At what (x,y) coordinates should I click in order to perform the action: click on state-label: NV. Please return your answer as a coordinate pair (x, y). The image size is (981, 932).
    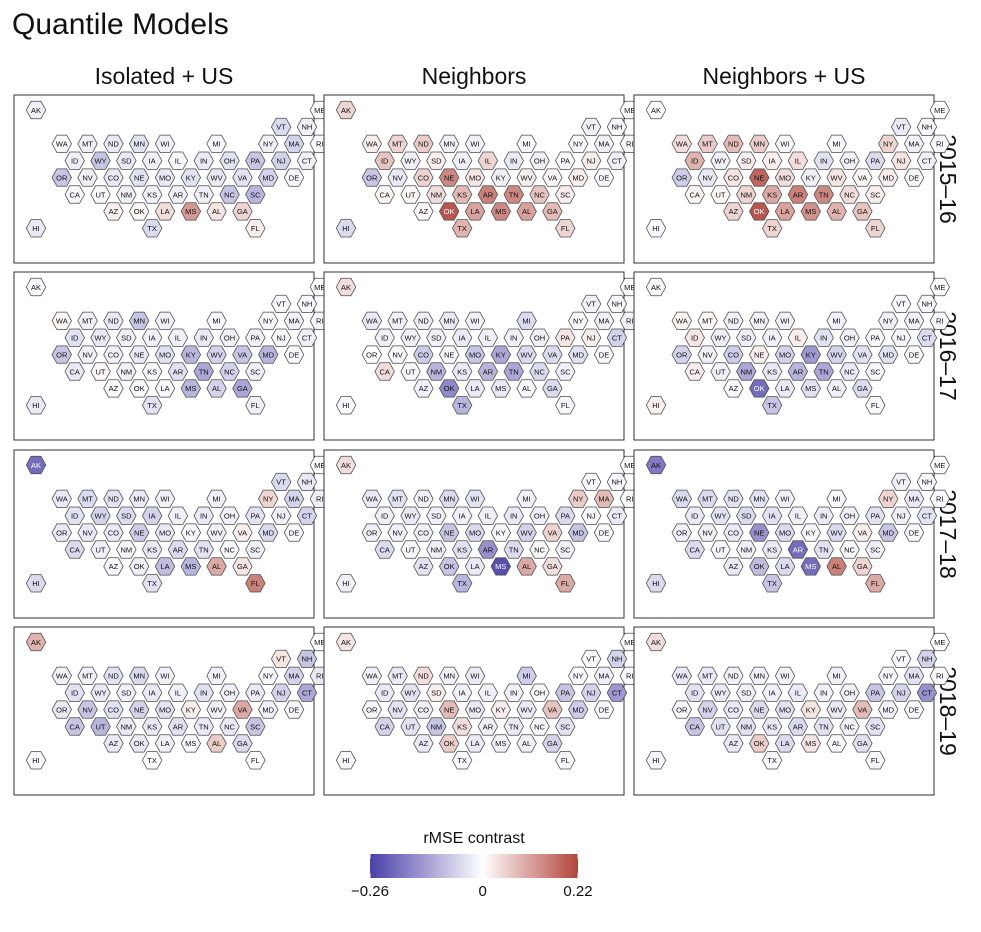
    Looking at the image, I should click on (87, 177).